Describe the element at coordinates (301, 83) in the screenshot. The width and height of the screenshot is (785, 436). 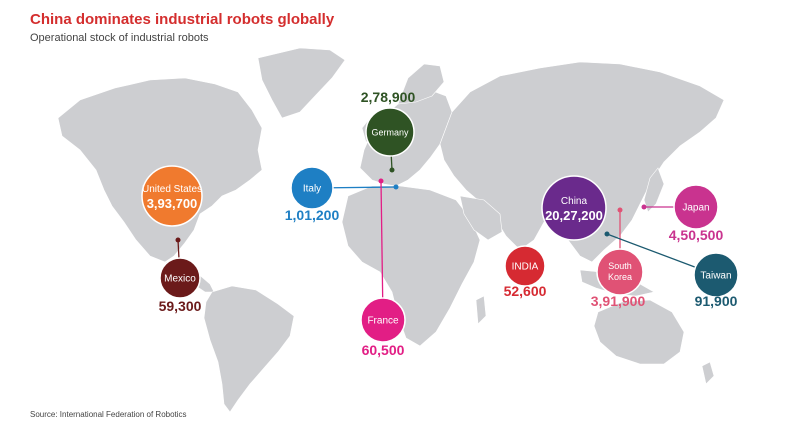
I see `greenland-shape` at that location.